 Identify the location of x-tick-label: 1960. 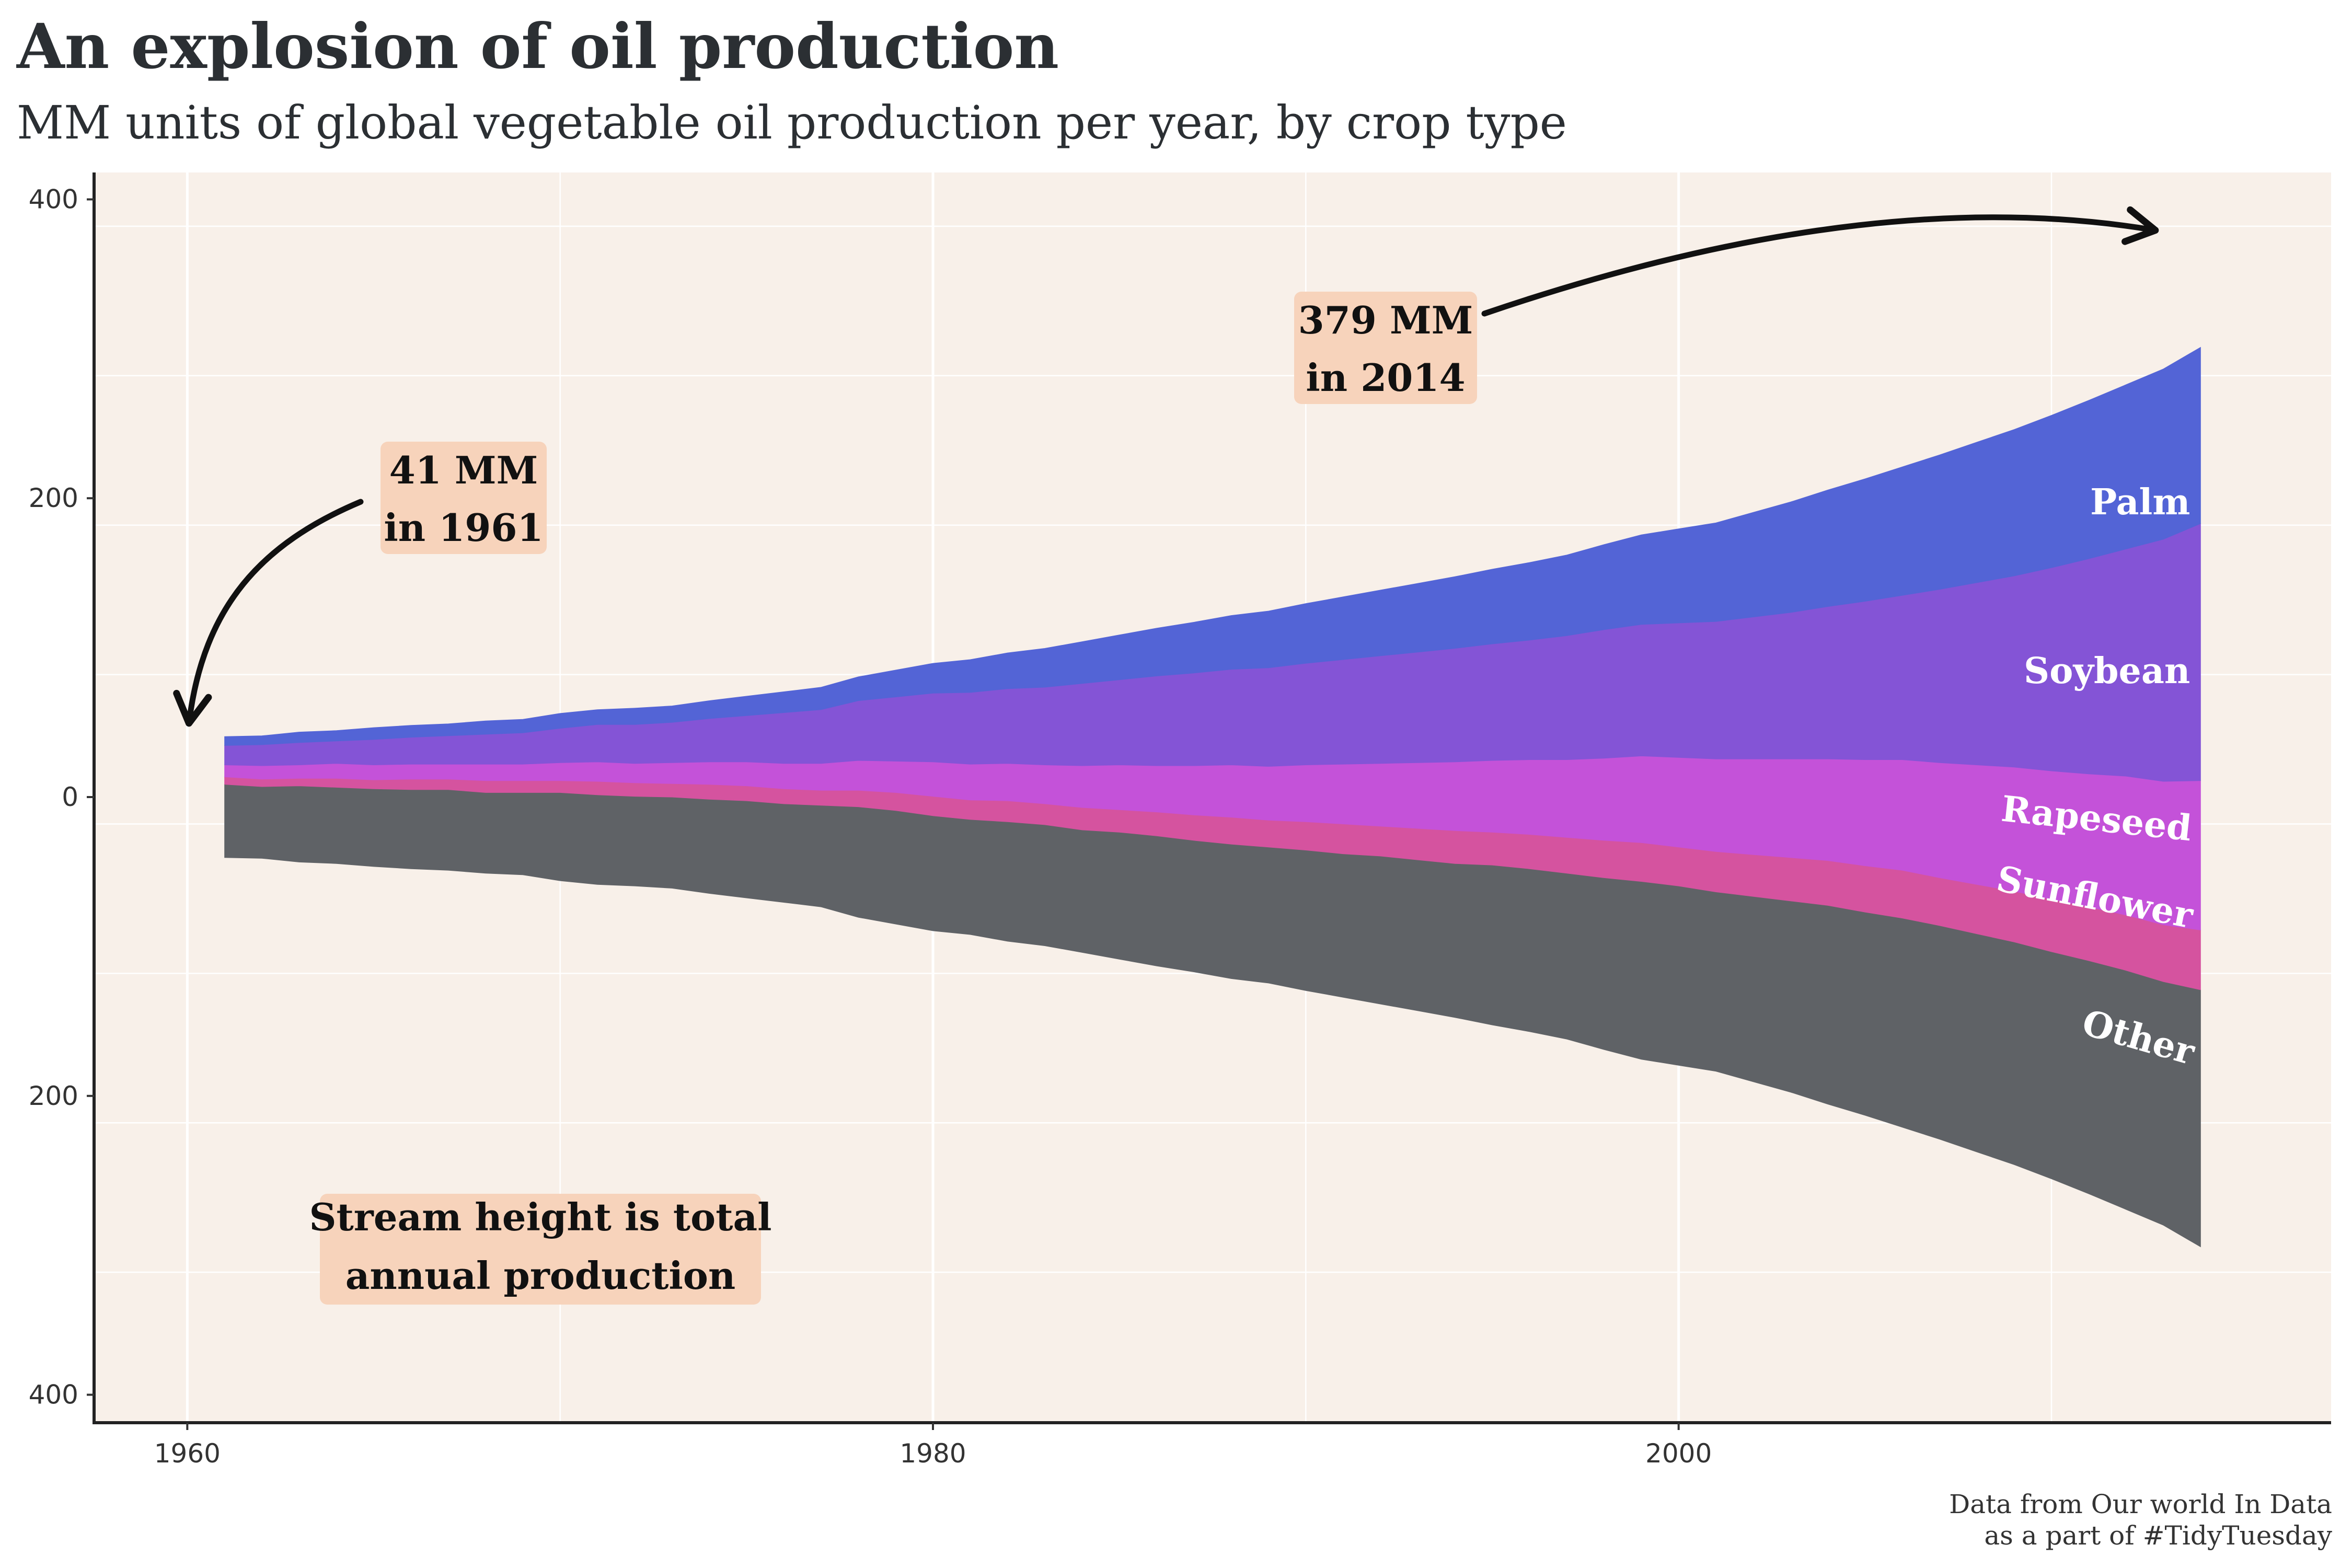
(187, 1453).